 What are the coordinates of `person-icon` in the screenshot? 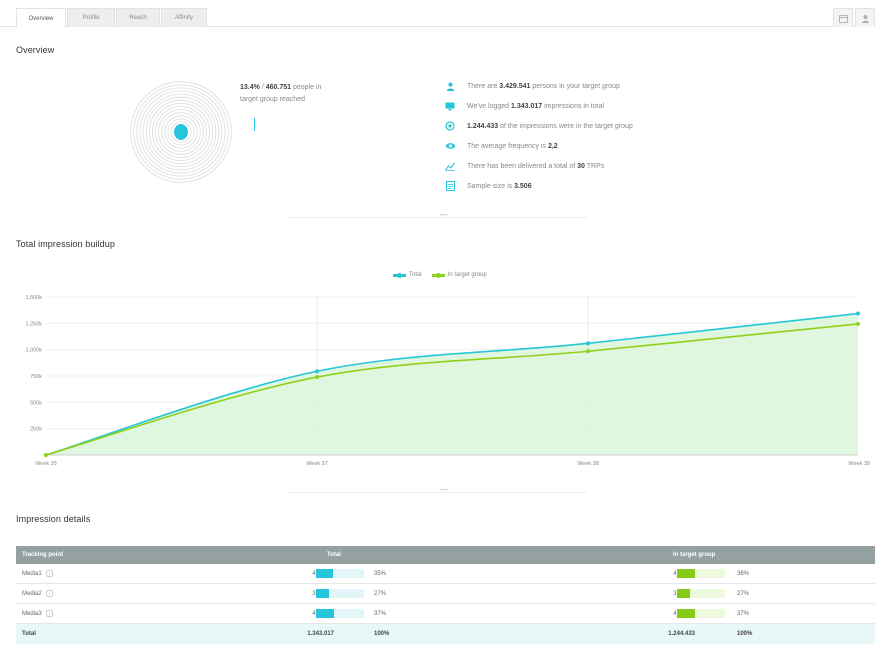 It's located at (450, 86).